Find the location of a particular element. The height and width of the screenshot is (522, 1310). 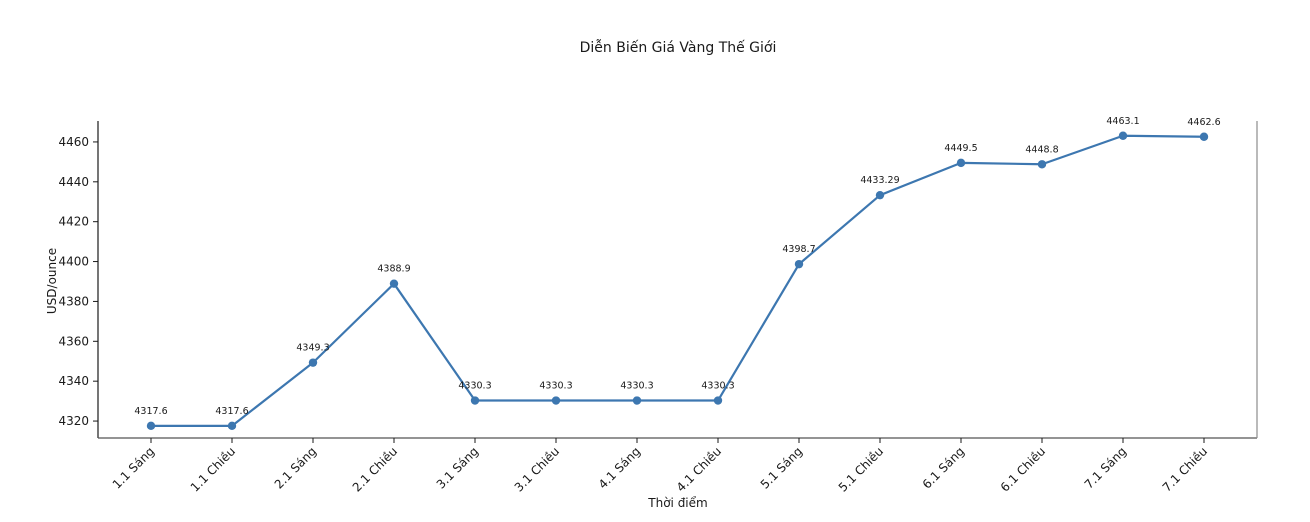

y-tick-label: 4340 is located at coordinates (73, 381).